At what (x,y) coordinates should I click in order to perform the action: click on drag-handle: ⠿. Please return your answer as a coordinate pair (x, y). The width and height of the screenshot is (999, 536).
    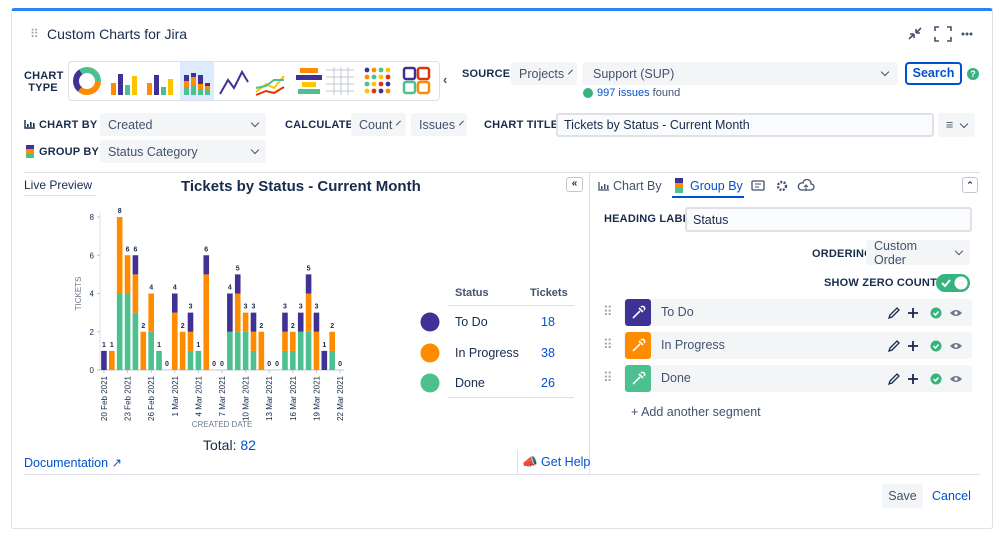
    Looking at the image, I should click on (34, 34).